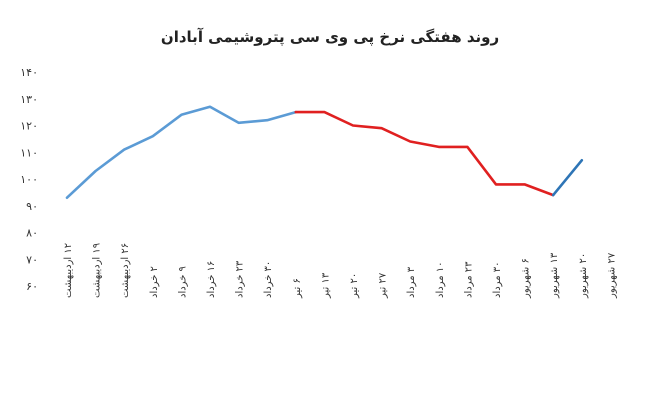  Describe the element at coordinates (32, 286) in the screenshot. I see `y-tick-label: ۶۰` at that location.